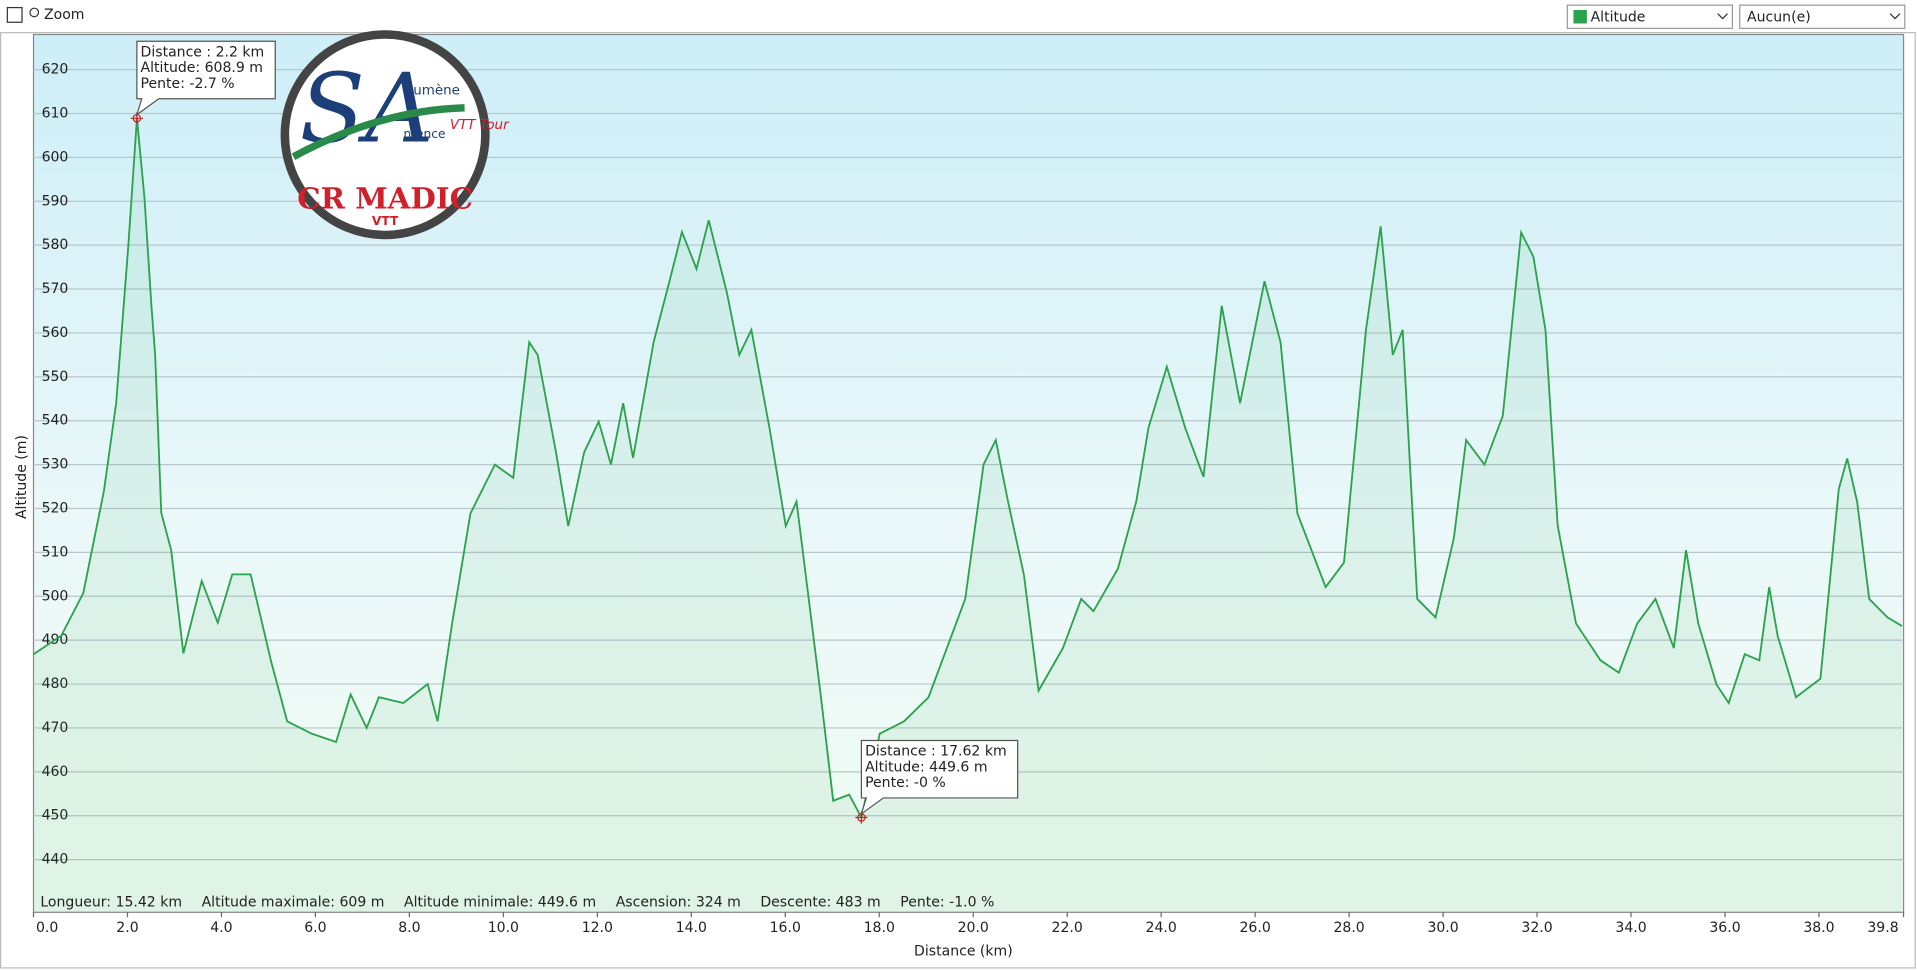 Image resolution: width=1917 pixels, height=970 pixels. I want to click on y-tick-label: 550, so click(55, 377).